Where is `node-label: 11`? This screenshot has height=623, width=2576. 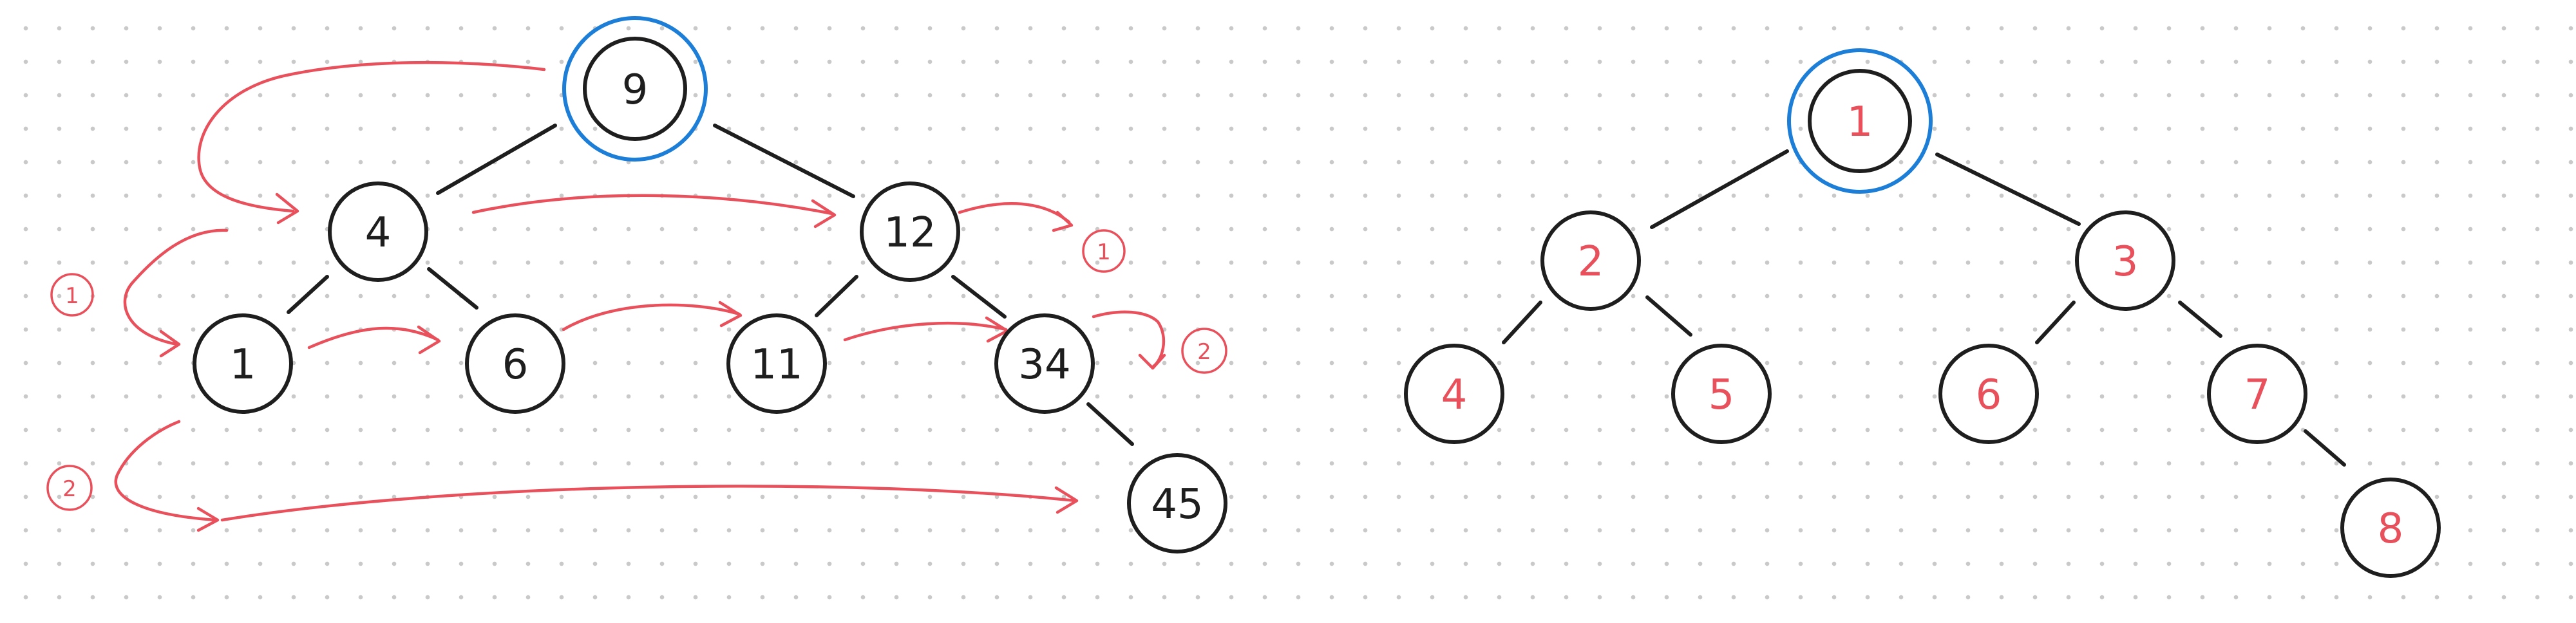
node-label: 11 is located at coordinates (776, 365).